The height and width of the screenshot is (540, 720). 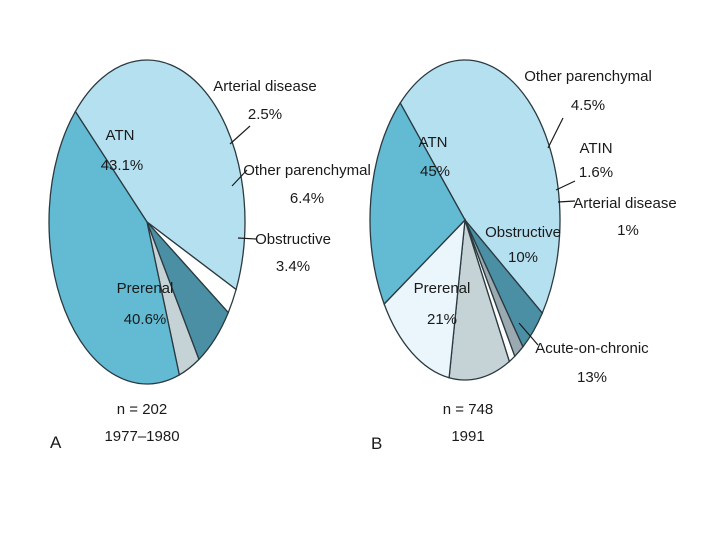 What do you see at coordinates (468, 409) in the screenshot?
I see `caption-b-n: n = 748` at bounding box center [468, 409].